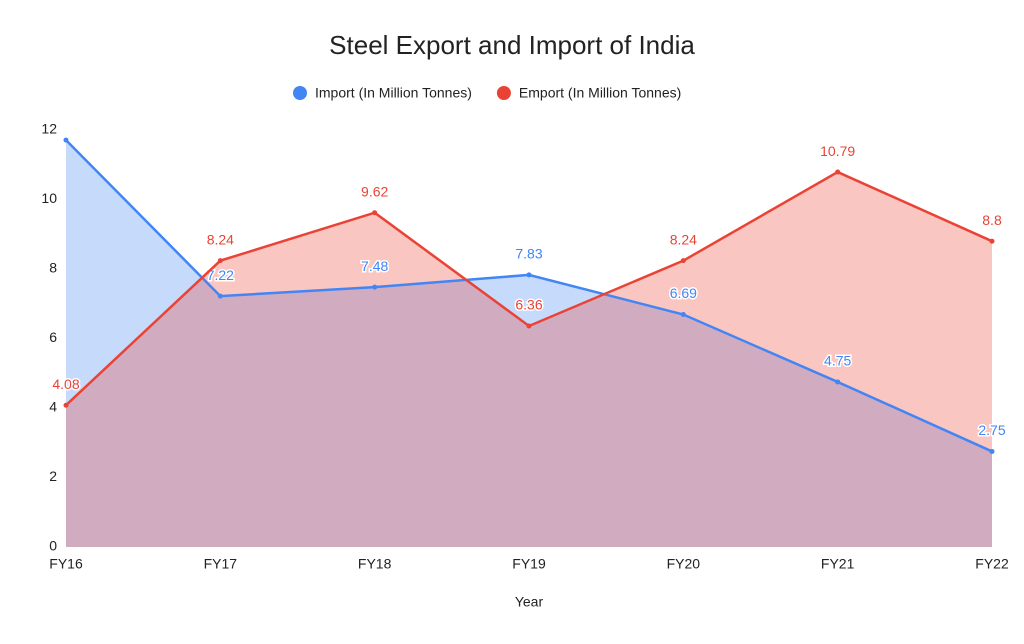 The height and width of the screenshot is (644, 1024). I want to click on data-label: 8.8, so click(992, 220).